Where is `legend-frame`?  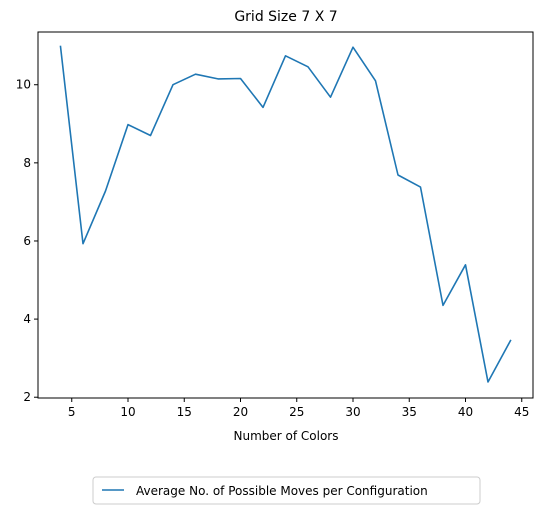
legend-frame is located at coordinates (286, 490).